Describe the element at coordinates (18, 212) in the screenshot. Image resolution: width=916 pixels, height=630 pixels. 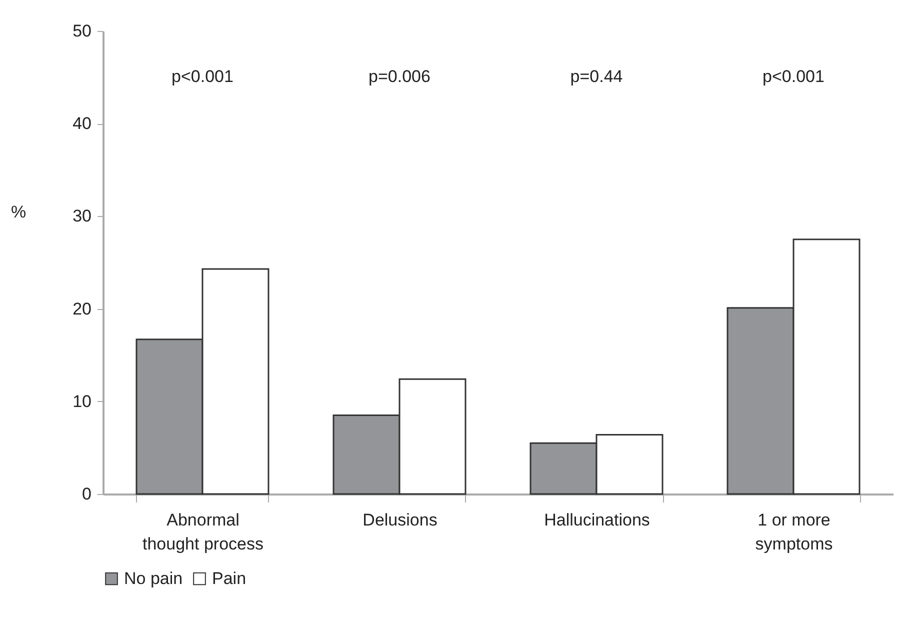
I see `y-axis-title: %` at that location.